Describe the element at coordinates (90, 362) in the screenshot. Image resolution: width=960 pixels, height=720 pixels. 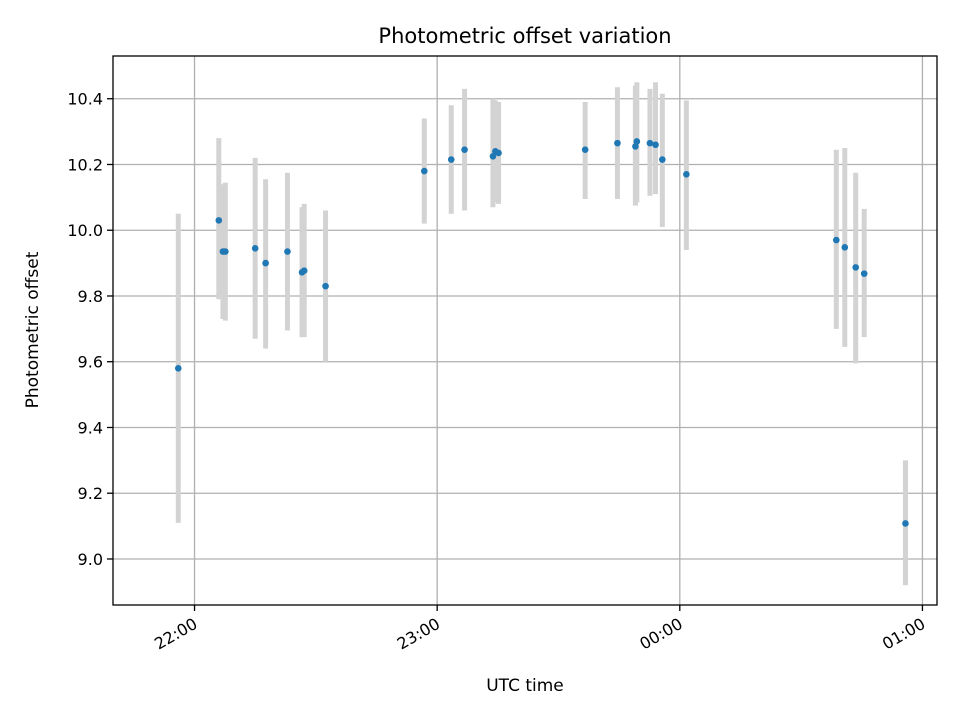
I see `y-tick-label: 9.6` at that location.